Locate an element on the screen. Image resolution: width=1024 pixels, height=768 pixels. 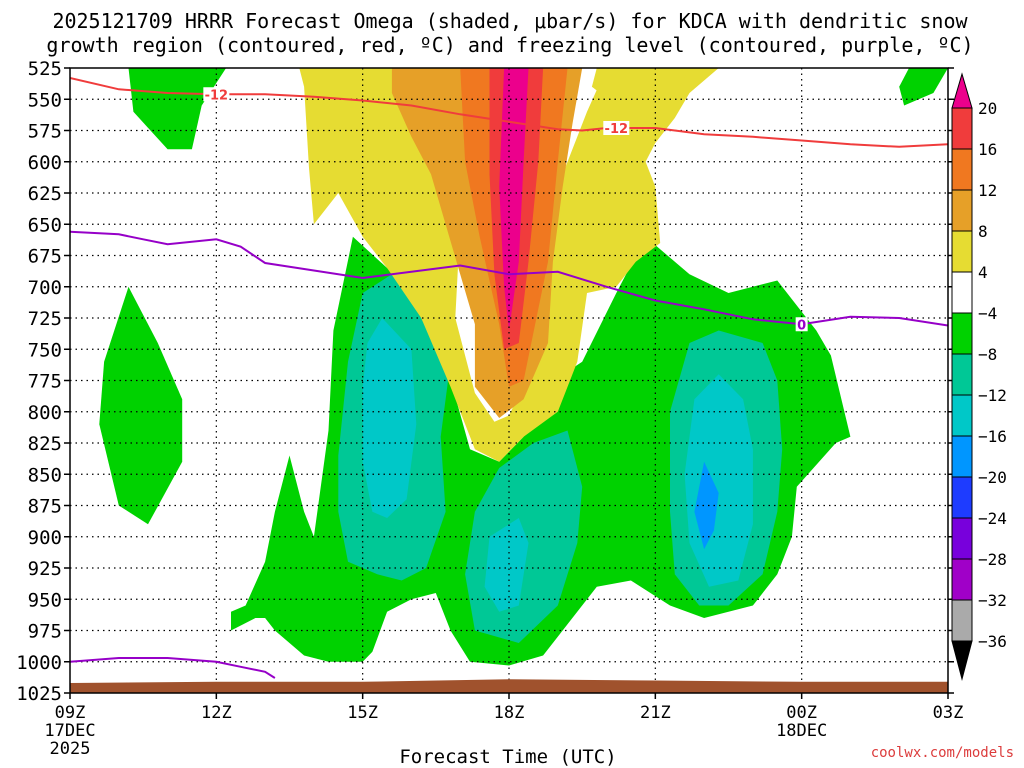
y-tick-label: 650 is located at coordinates (45, 225).